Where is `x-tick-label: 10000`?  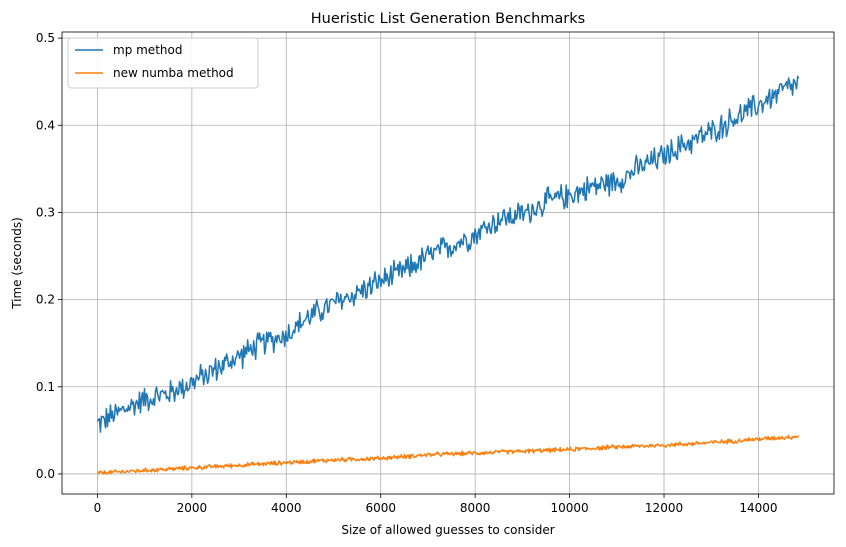 x-tick-label: 10000 is located at coordinates (569, 508).